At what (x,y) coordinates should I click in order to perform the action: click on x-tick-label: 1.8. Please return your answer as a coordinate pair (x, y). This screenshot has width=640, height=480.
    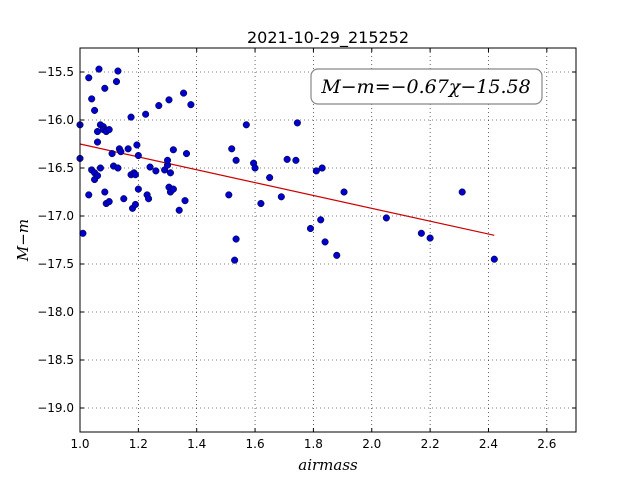
    Looking at the image, I should click on (313, 444).